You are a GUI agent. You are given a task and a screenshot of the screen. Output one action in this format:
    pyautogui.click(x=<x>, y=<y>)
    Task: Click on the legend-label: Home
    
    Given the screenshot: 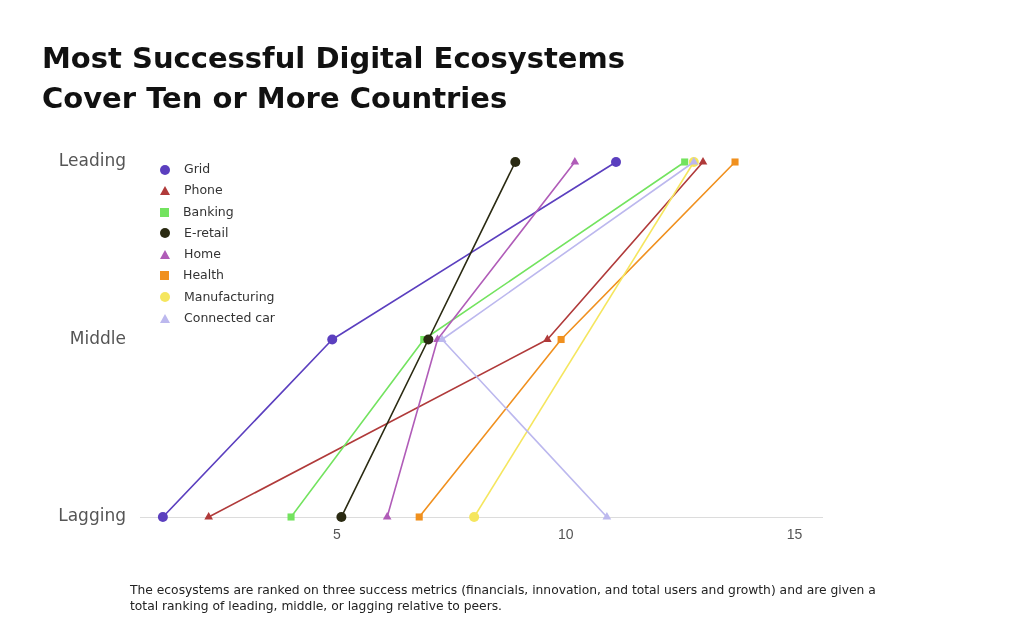 What is the action you would take?
    pyautogui.click(x=202, y=254)
    